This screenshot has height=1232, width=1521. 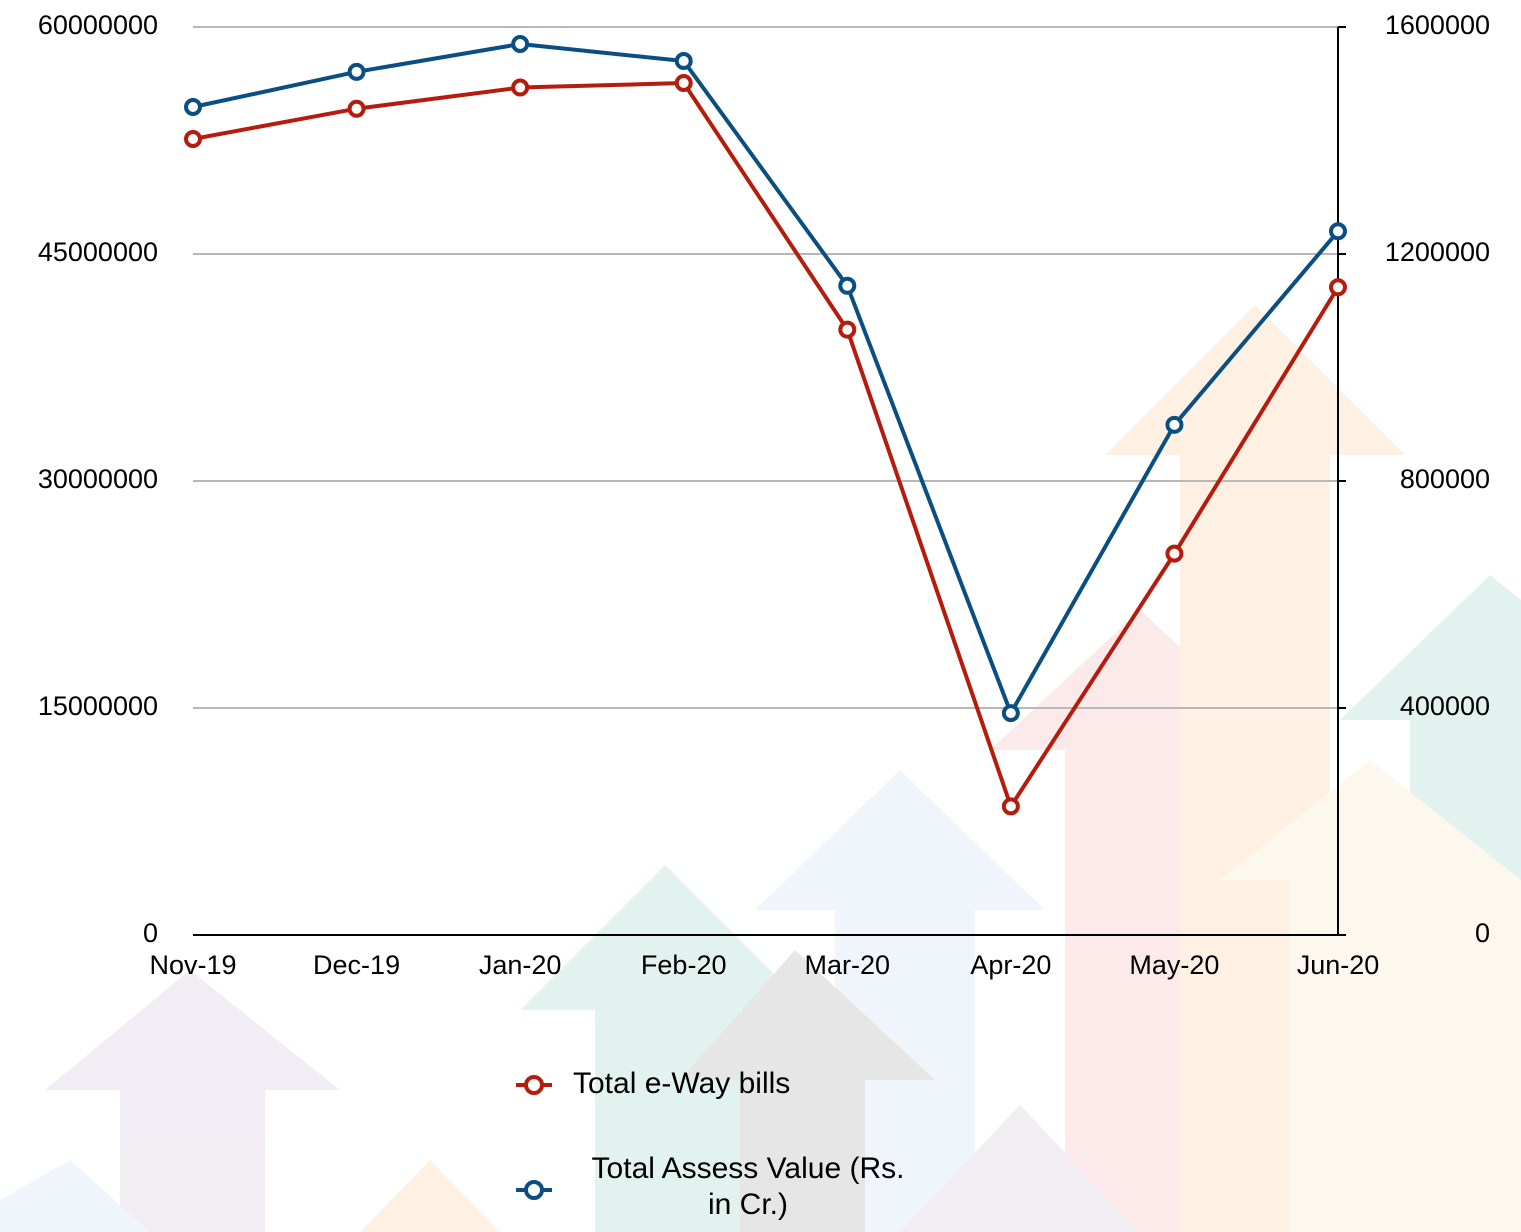 What do you see at coordinates (684, 965) in the screenshot?
I see `x-tick-label: Feb-20` at bounding box center [684, 965].